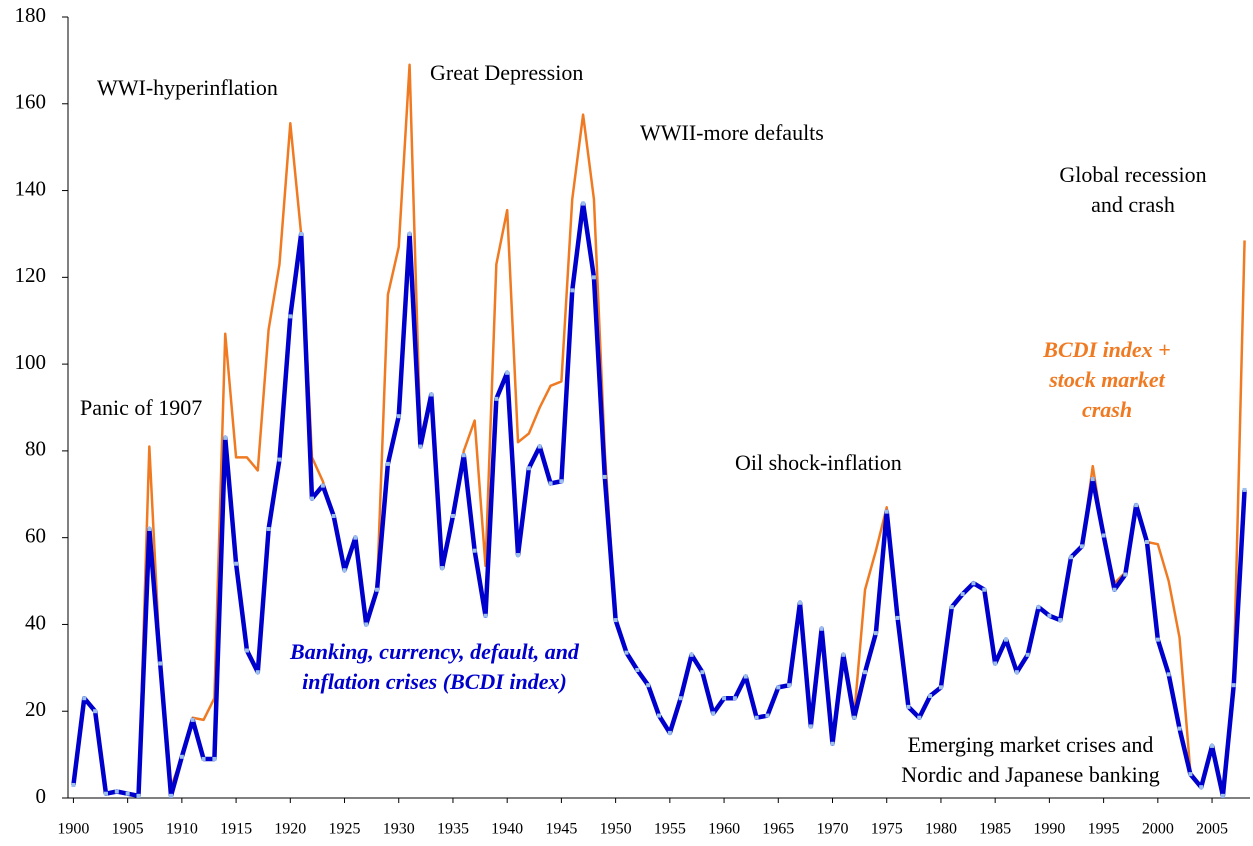 The width and height of the screenshot is (1253, 846). Describe the element at coordinates (31, 15) in the screenshot. I see `y-tick-label: 180` at that location.